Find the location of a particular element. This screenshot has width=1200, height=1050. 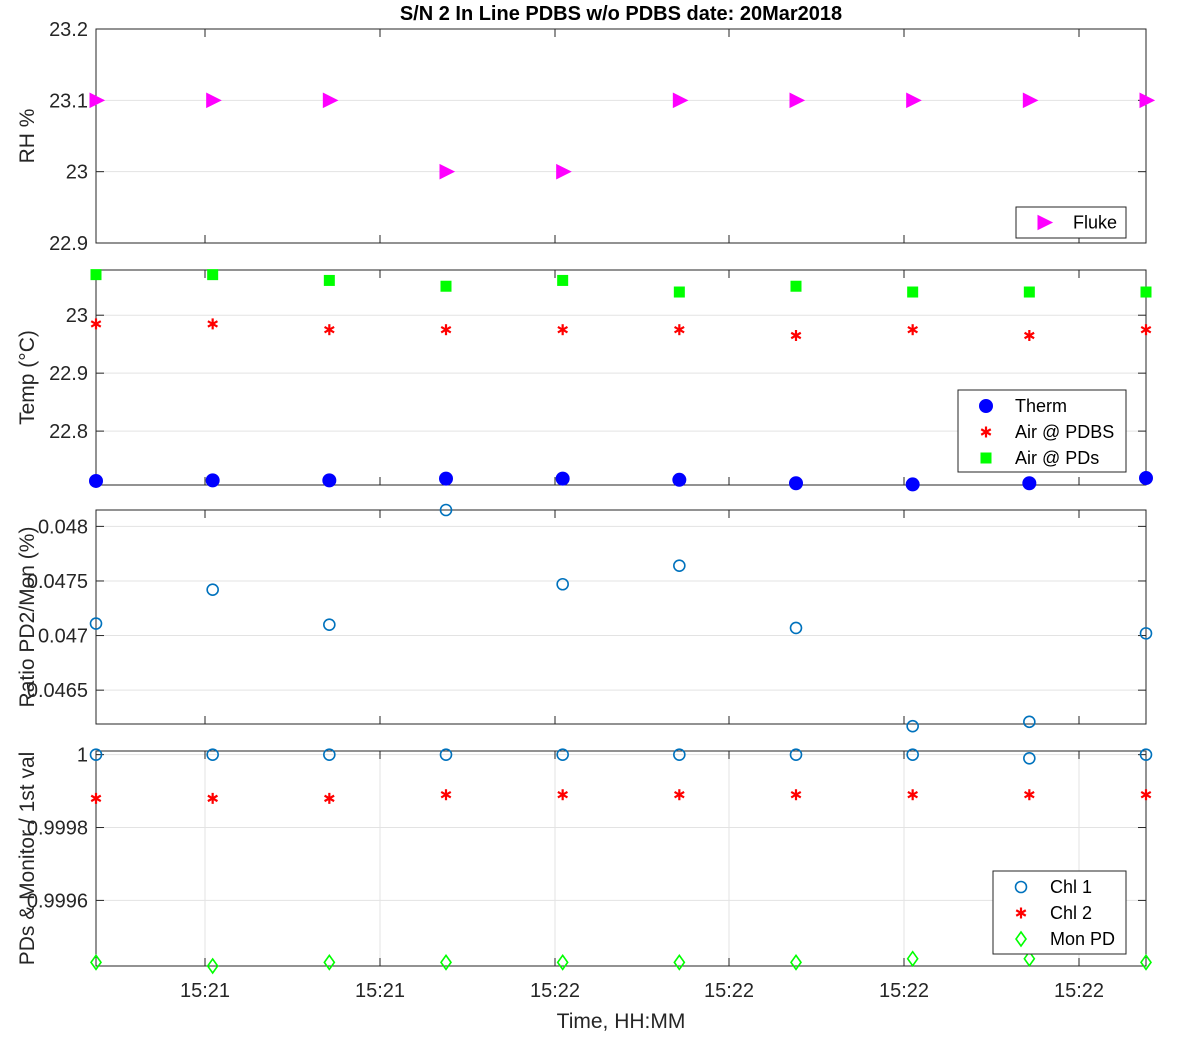

legend-label: Therm is located at coordinates (1041, 406).